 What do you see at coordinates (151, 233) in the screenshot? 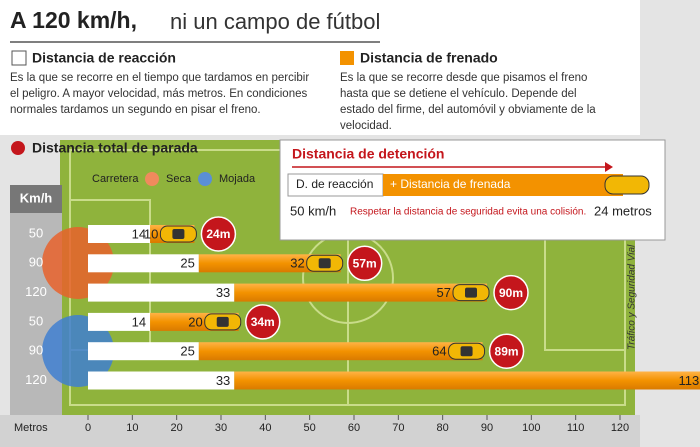
I see `value-label: 10` at bounding box center [151, 233].